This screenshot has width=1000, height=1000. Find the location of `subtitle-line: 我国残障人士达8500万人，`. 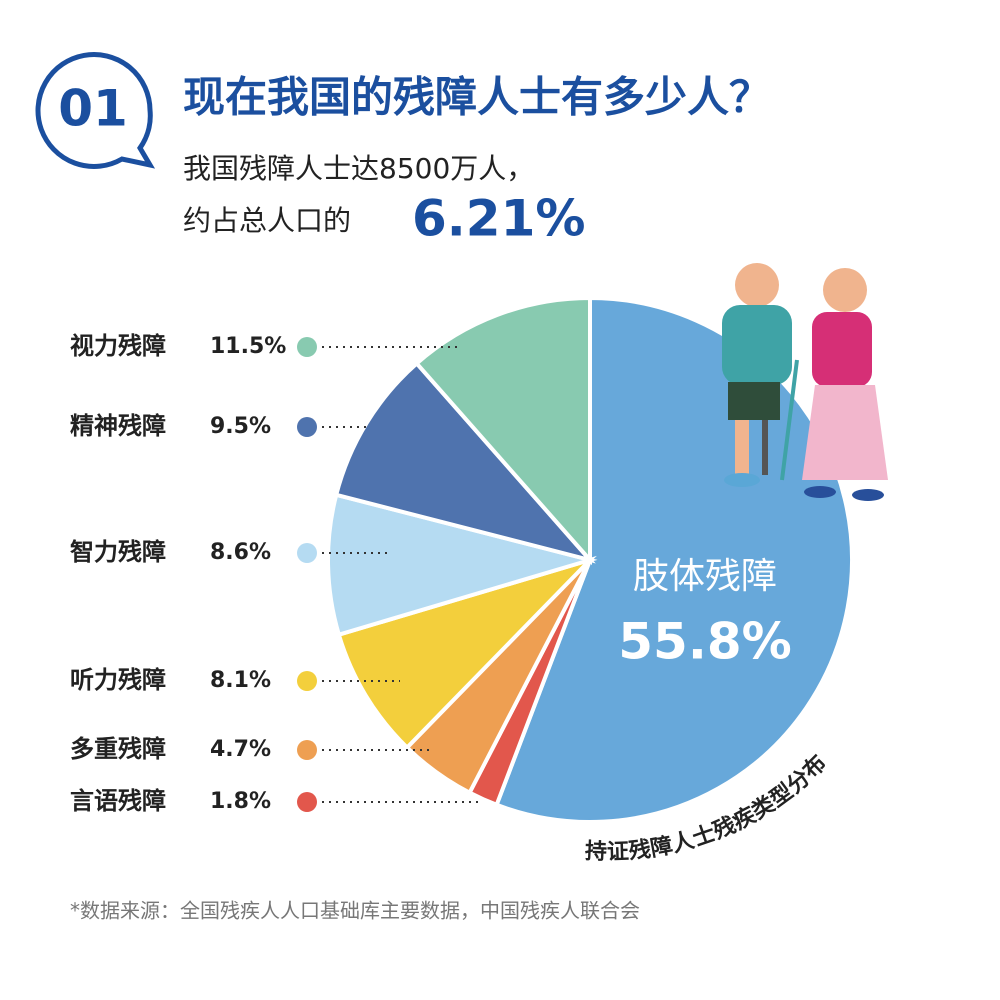

subtitle-line: 我国残障人士达8500万人， is located at coordinates (358, 168).